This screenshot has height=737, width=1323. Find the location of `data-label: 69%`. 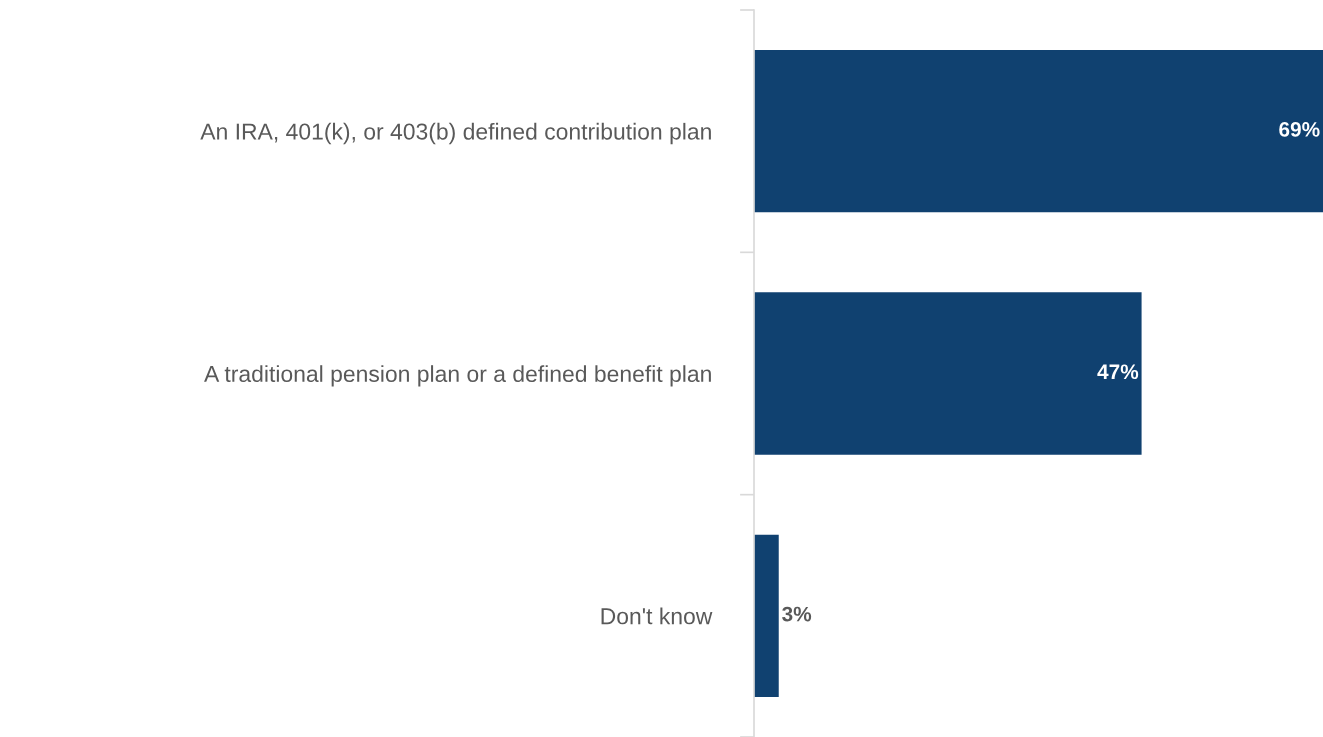

data-label: 69% is located at coordinates (1299, 129).